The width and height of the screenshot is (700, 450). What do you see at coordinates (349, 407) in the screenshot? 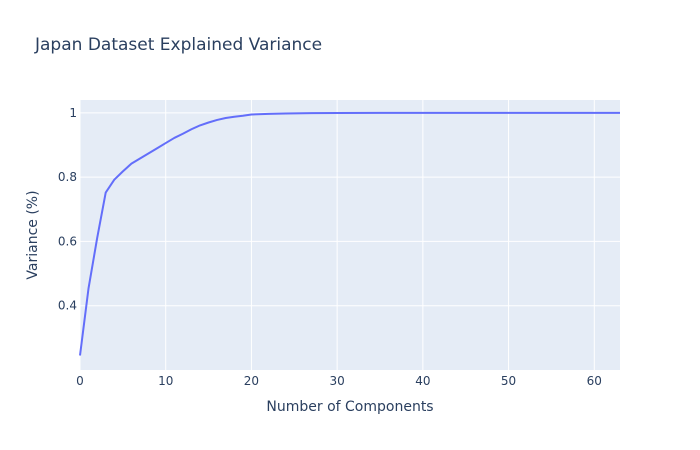
I see `x-axis-title: Number of Components` at bounding box center [349, 407].